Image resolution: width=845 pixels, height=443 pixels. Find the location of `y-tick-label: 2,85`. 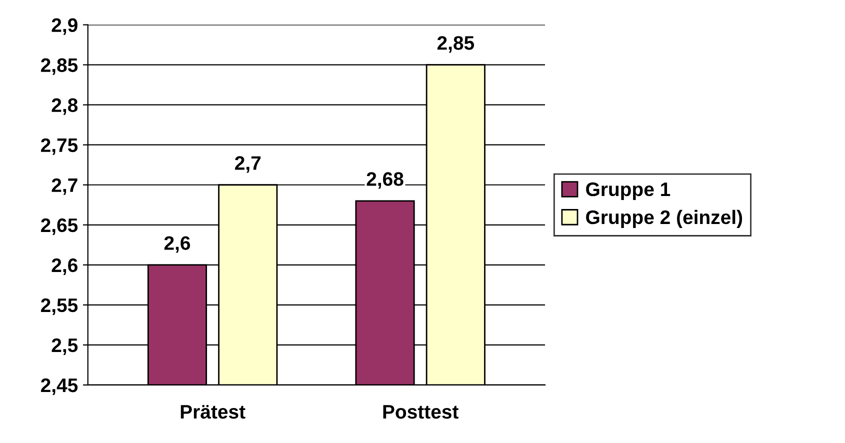

y-tick-label: 2,85 is located at coordinates (59, 66).